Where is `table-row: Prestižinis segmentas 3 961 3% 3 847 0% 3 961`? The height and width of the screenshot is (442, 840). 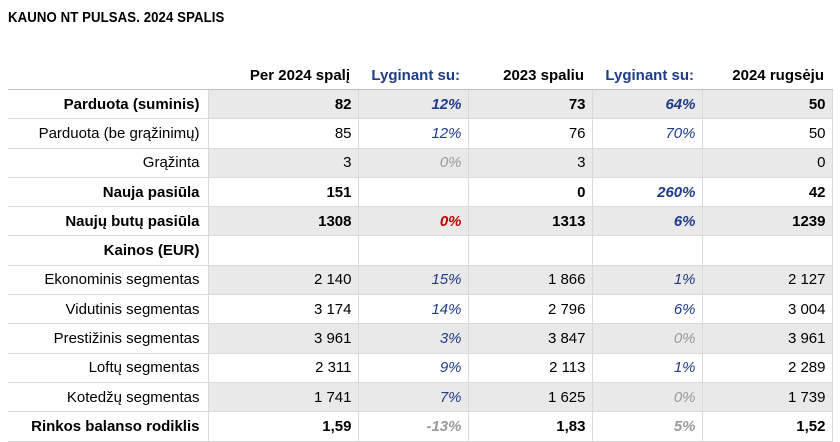 table-row: Prestižinis segmentas 3 961 3% 3 847 0% 3 961 is located at coordinates (420, 338).